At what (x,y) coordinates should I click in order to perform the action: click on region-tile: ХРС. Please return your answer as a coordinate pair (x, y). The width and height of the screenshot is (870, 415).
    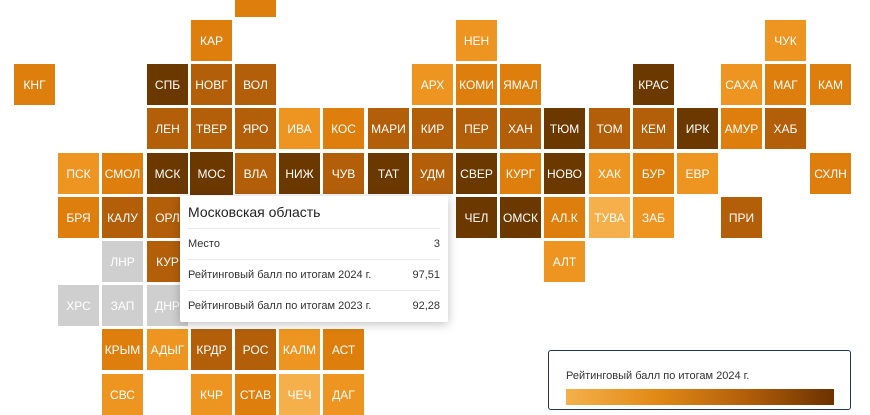
    Looking at the image, I should click on (78, 305).